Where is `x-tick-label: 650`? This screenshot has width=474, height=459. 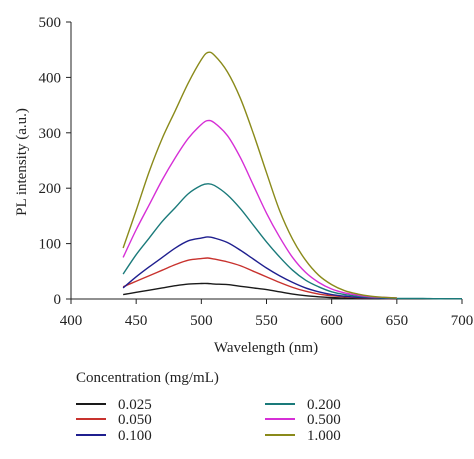
x-tick-label: 650 is located at coordinates (397, 321).